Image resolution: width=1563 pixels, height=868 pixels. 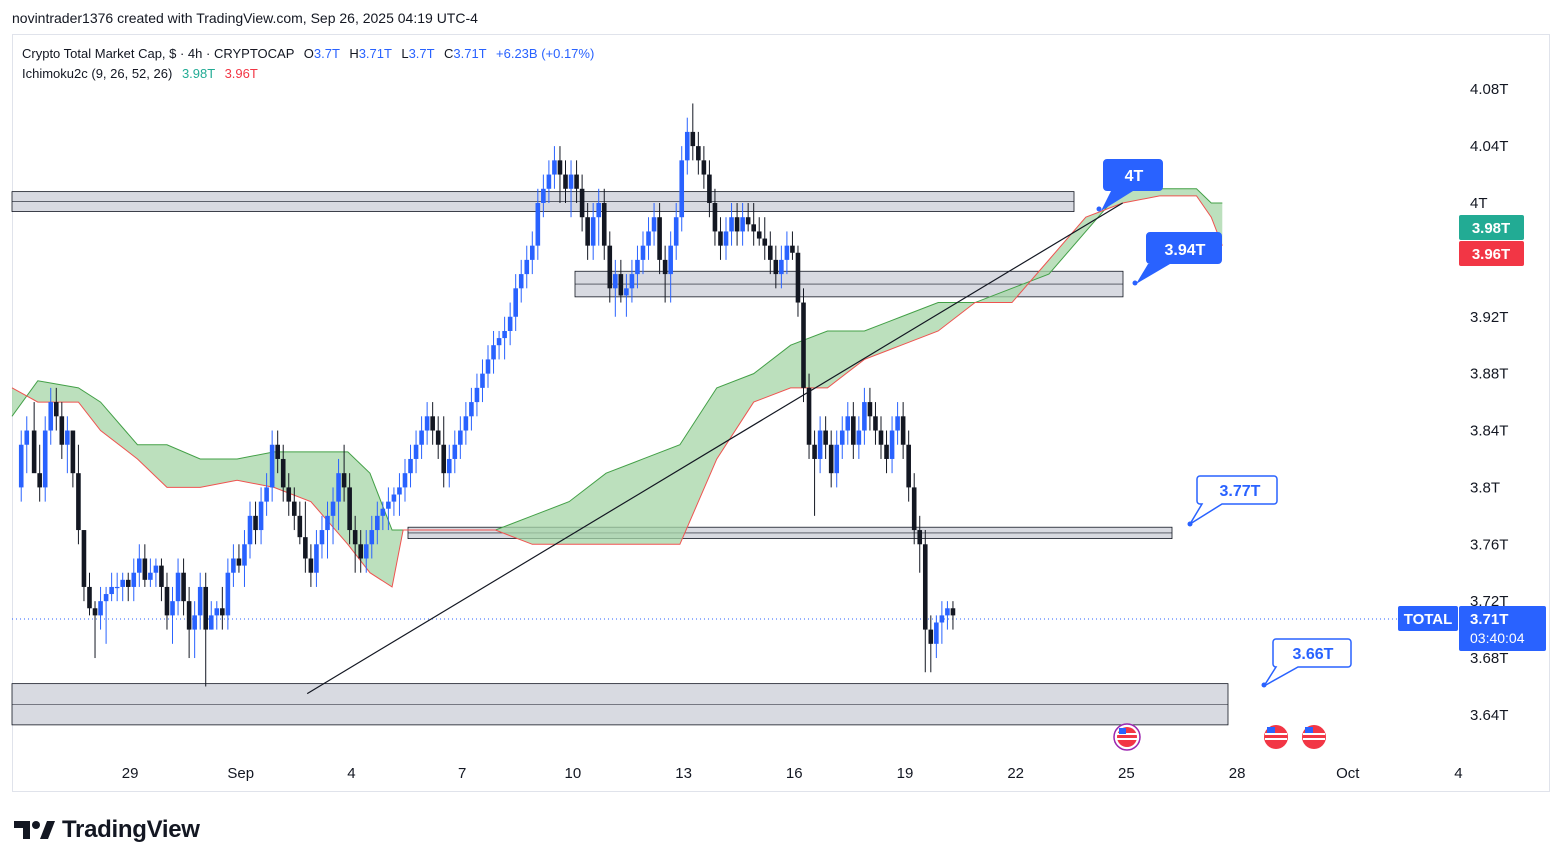 I want to click on callout-366t: 3.66T, so click(x=1306, y=663).